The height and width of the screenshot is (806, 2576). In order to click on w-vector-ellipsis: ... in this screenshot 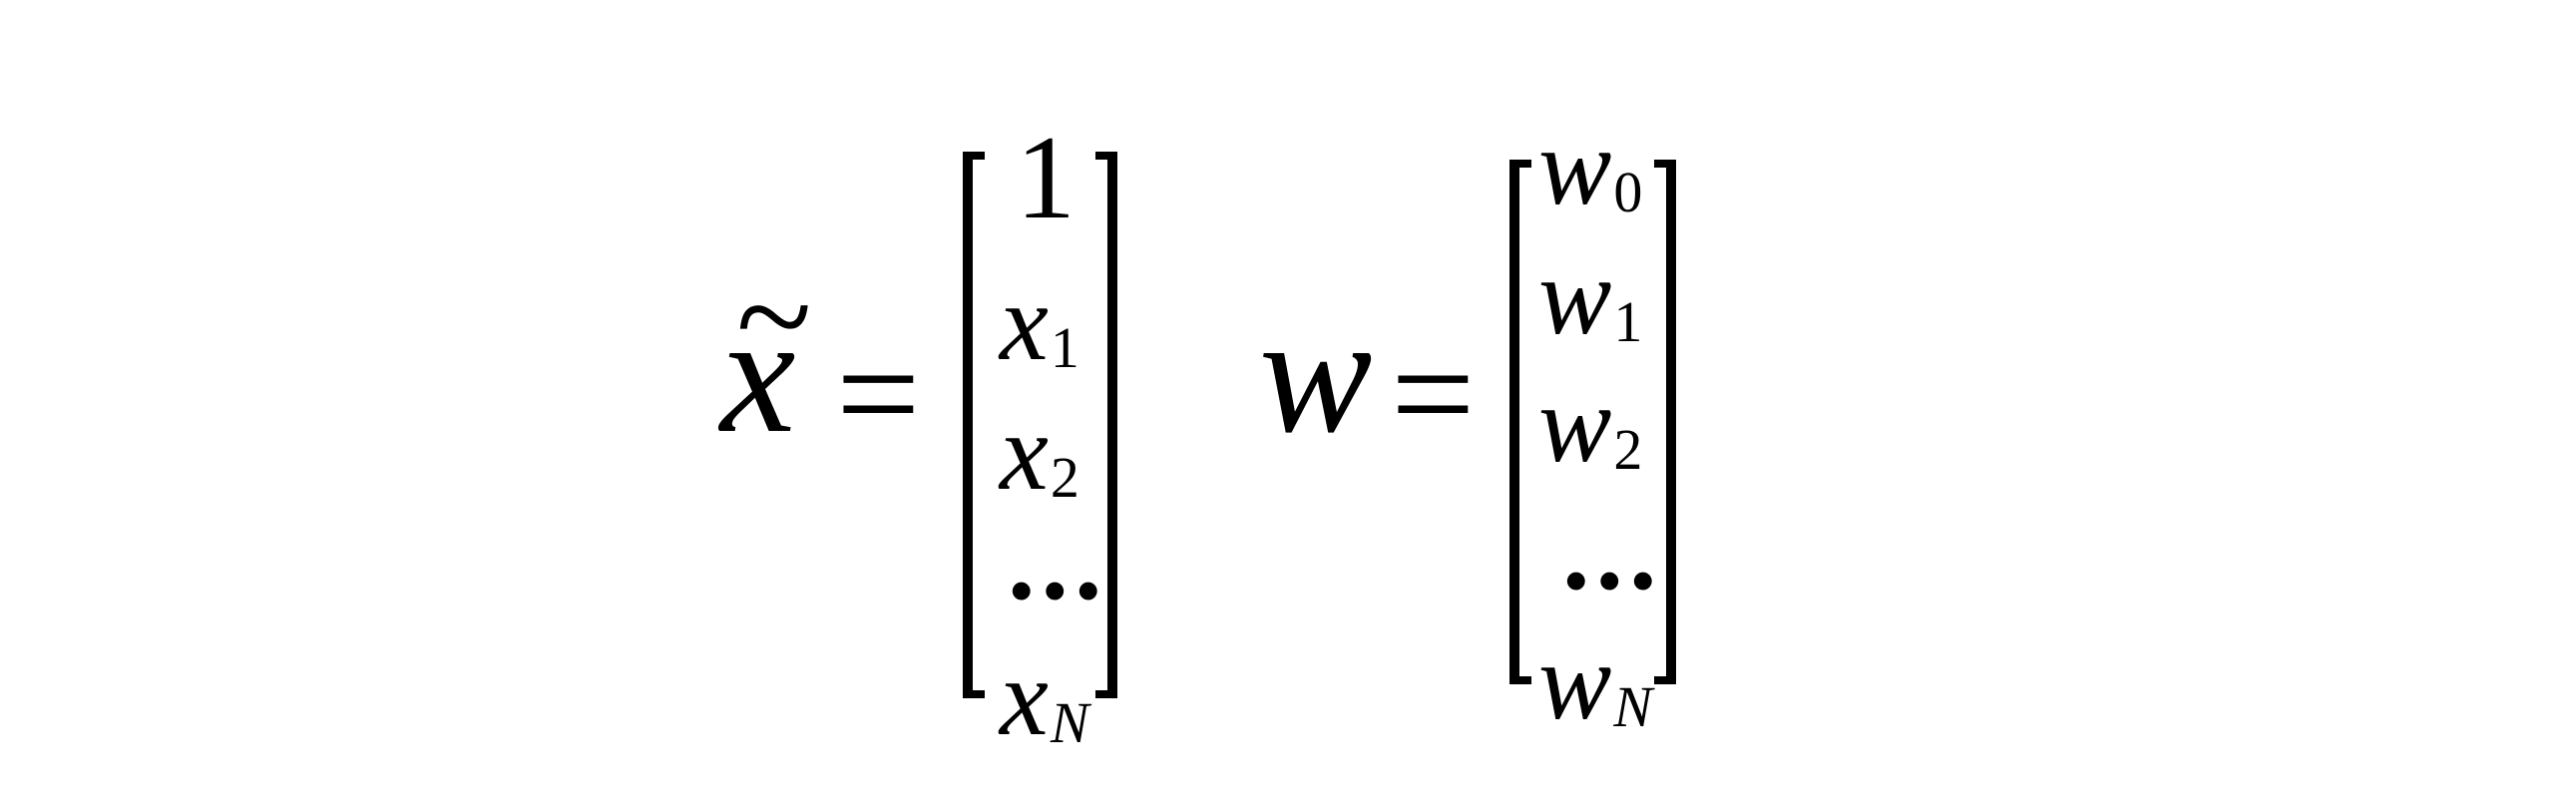, I will do `click(1612, 551)`.